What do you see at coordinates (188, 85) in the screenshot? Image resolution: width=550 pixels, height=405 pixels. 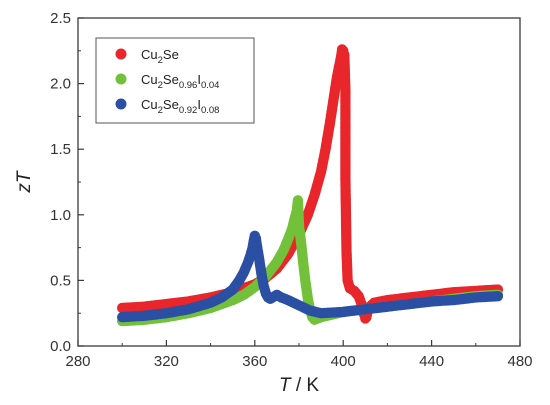 I see `legend-subscript: 0.96` at bounding box center [188, 85].